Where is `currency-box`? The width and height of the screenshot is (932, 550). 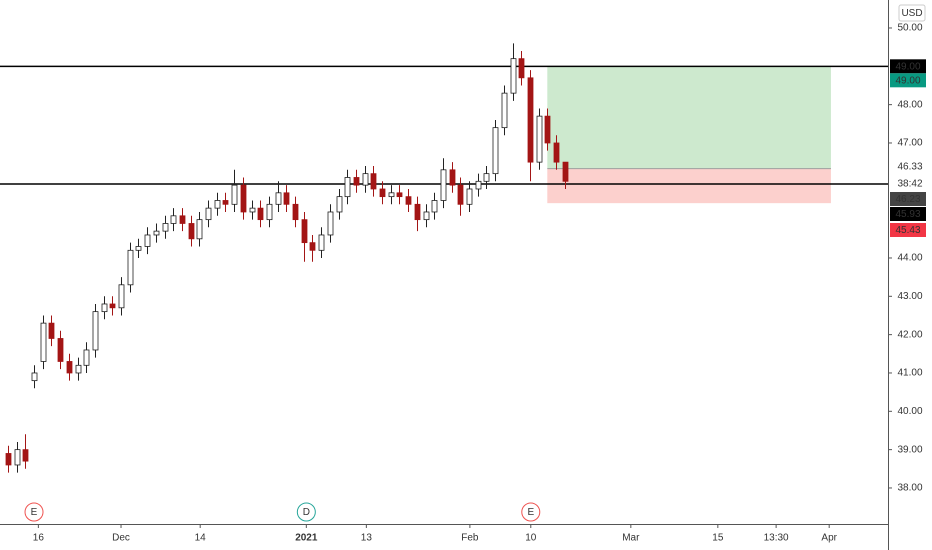
currency-box is located at coordinates (912, 13).